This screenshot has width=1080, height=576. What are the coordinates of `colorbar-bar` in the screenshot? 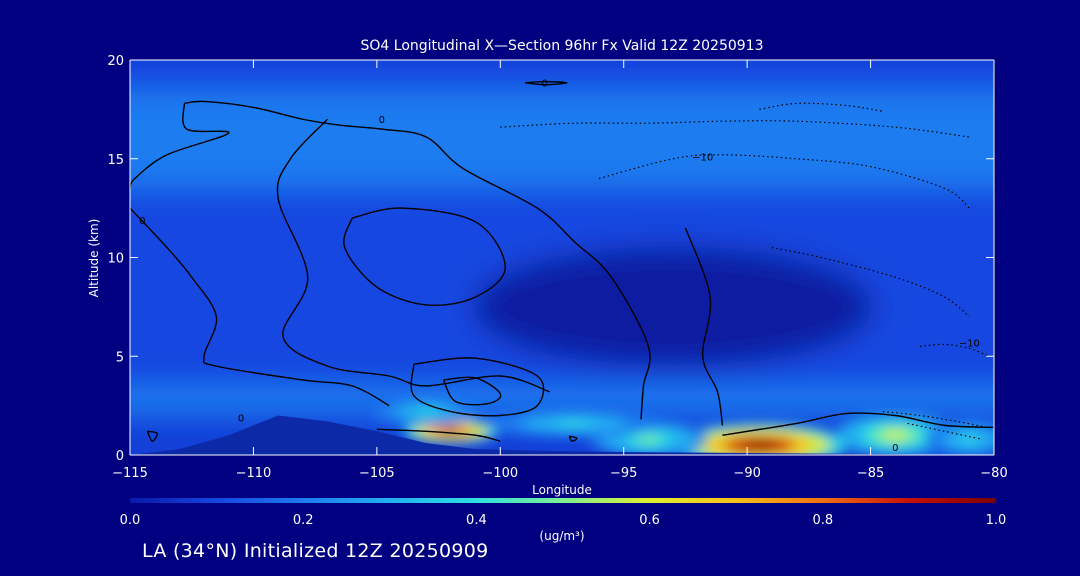 It's located at (563, 500).